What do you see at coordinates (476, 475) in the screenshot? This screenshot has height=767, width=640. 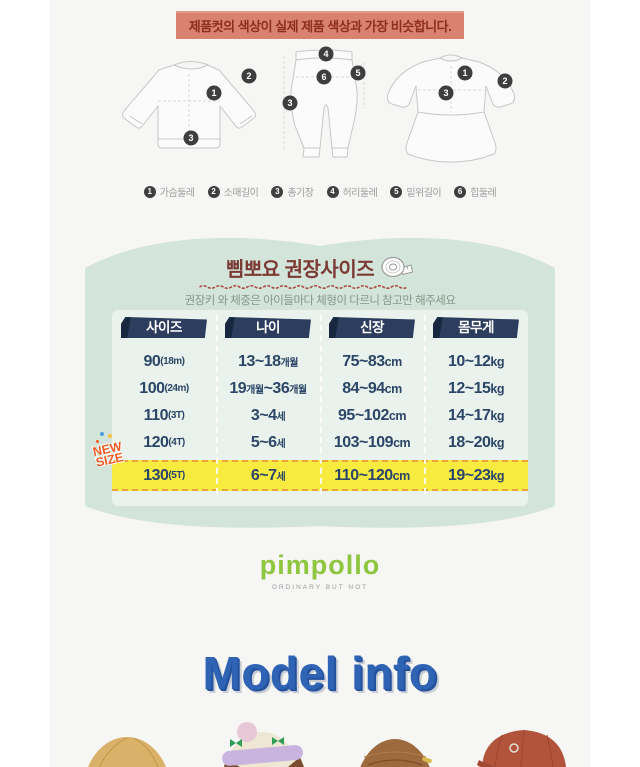 I see `table-cell: 19~23 kg` at bounding box center [476, 475].